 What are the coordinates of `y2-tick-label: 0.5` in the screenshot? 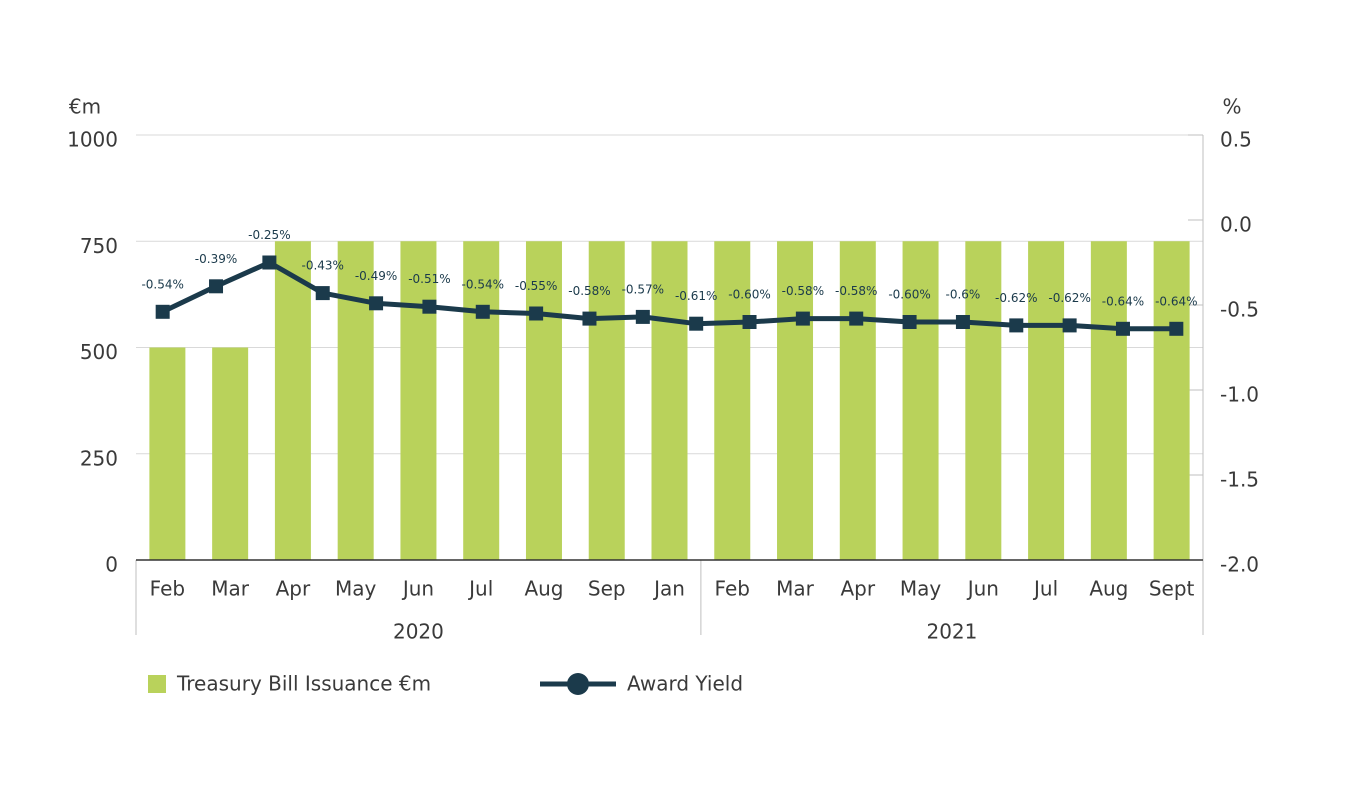 It's located at (1236, 140).